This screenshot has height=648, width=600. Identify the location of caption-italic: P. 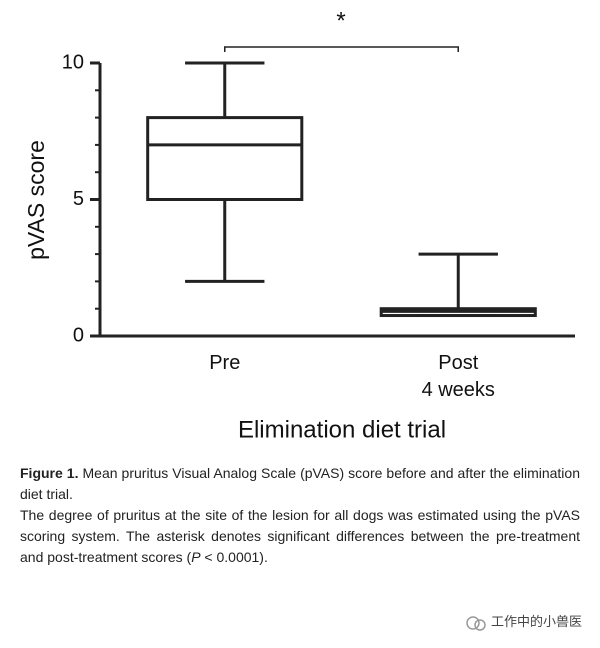
(196, 557).